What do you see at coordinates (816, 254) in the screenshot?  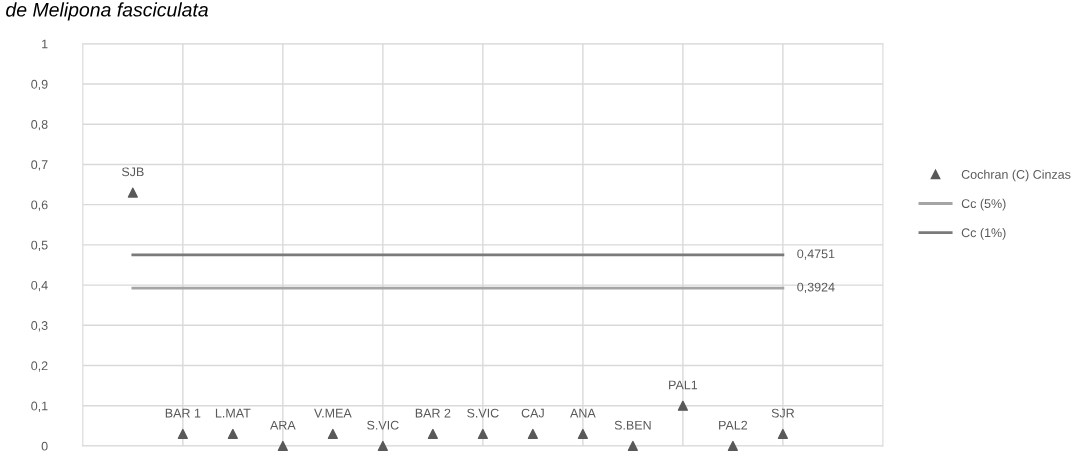 I see `data-label: 0,4751` at bounding box center [816, 254].